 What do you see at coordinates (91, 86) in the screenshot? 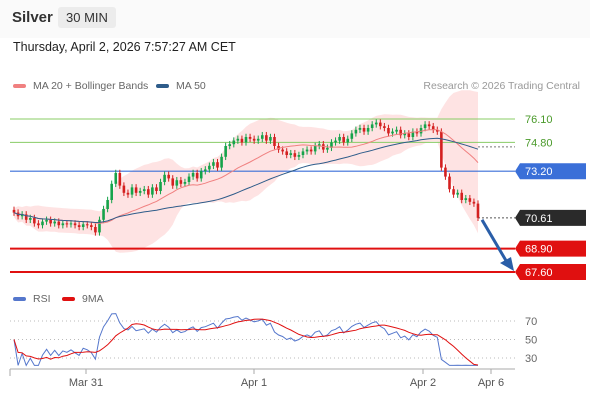
I see `ma20-label: MA 20 + Bollinger Bands` at bounding box center [91, 86].